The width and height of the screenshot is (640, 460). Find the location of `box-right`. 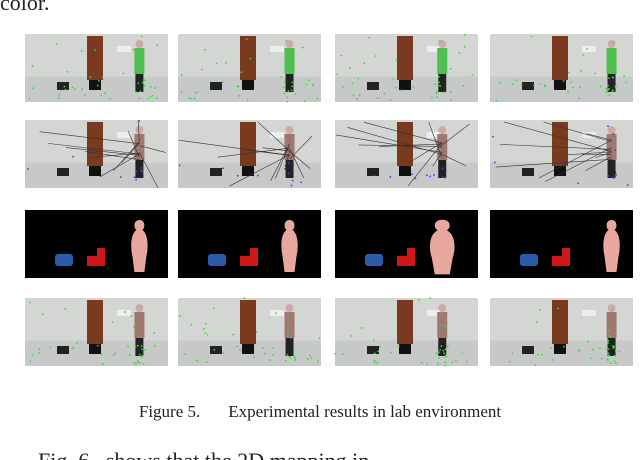

box-right is located at coordinates (248, 349).